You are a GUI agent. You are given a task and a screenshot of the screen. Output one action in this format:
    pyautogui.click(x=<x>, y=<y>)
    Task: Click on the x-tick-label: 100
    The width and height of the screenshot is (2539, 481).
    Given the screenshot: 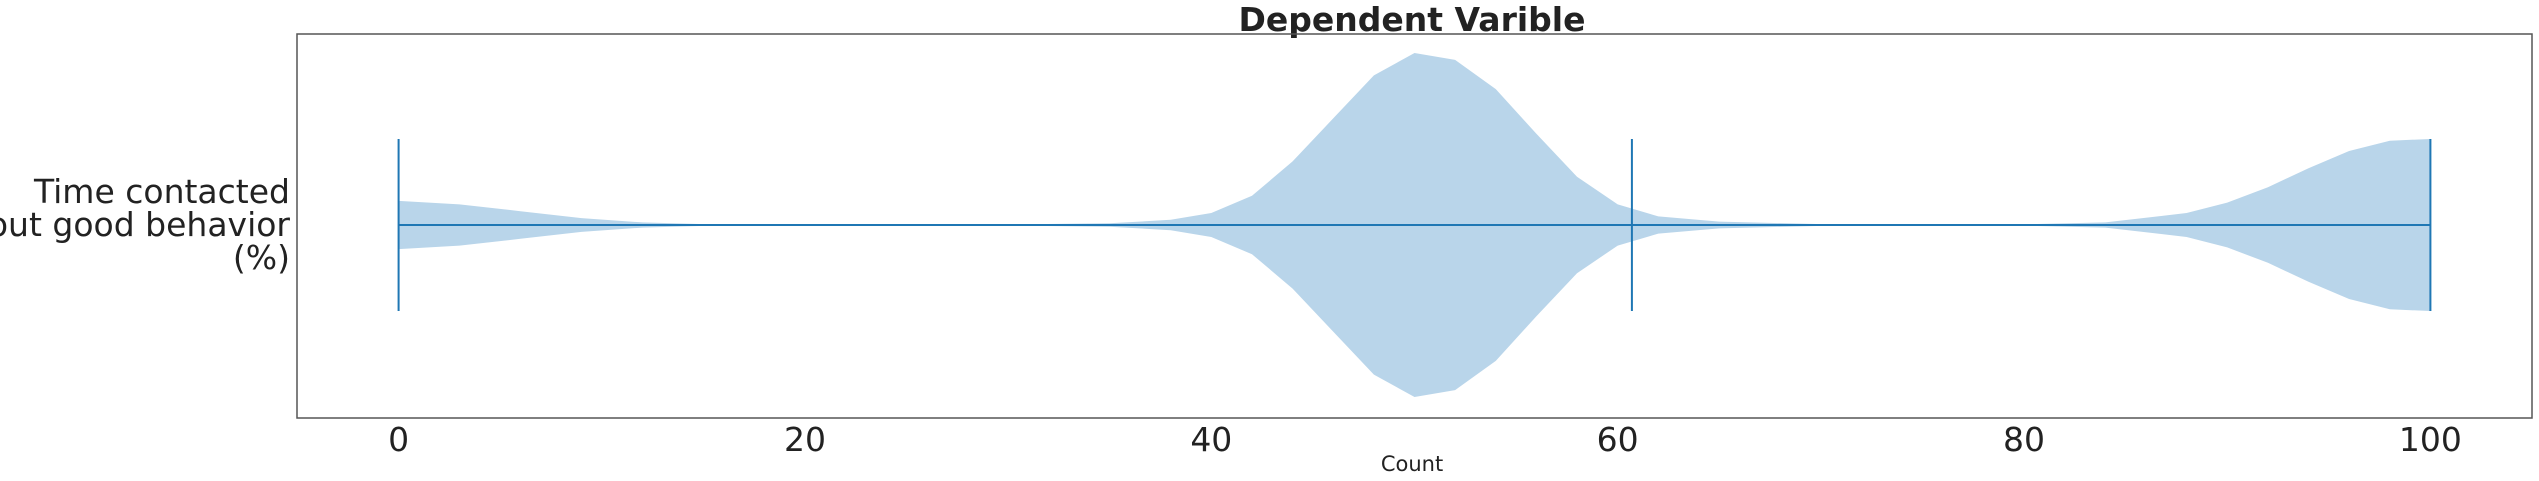 What is the action you would take?
    pyautogui.click(x=2430, y=439)
    